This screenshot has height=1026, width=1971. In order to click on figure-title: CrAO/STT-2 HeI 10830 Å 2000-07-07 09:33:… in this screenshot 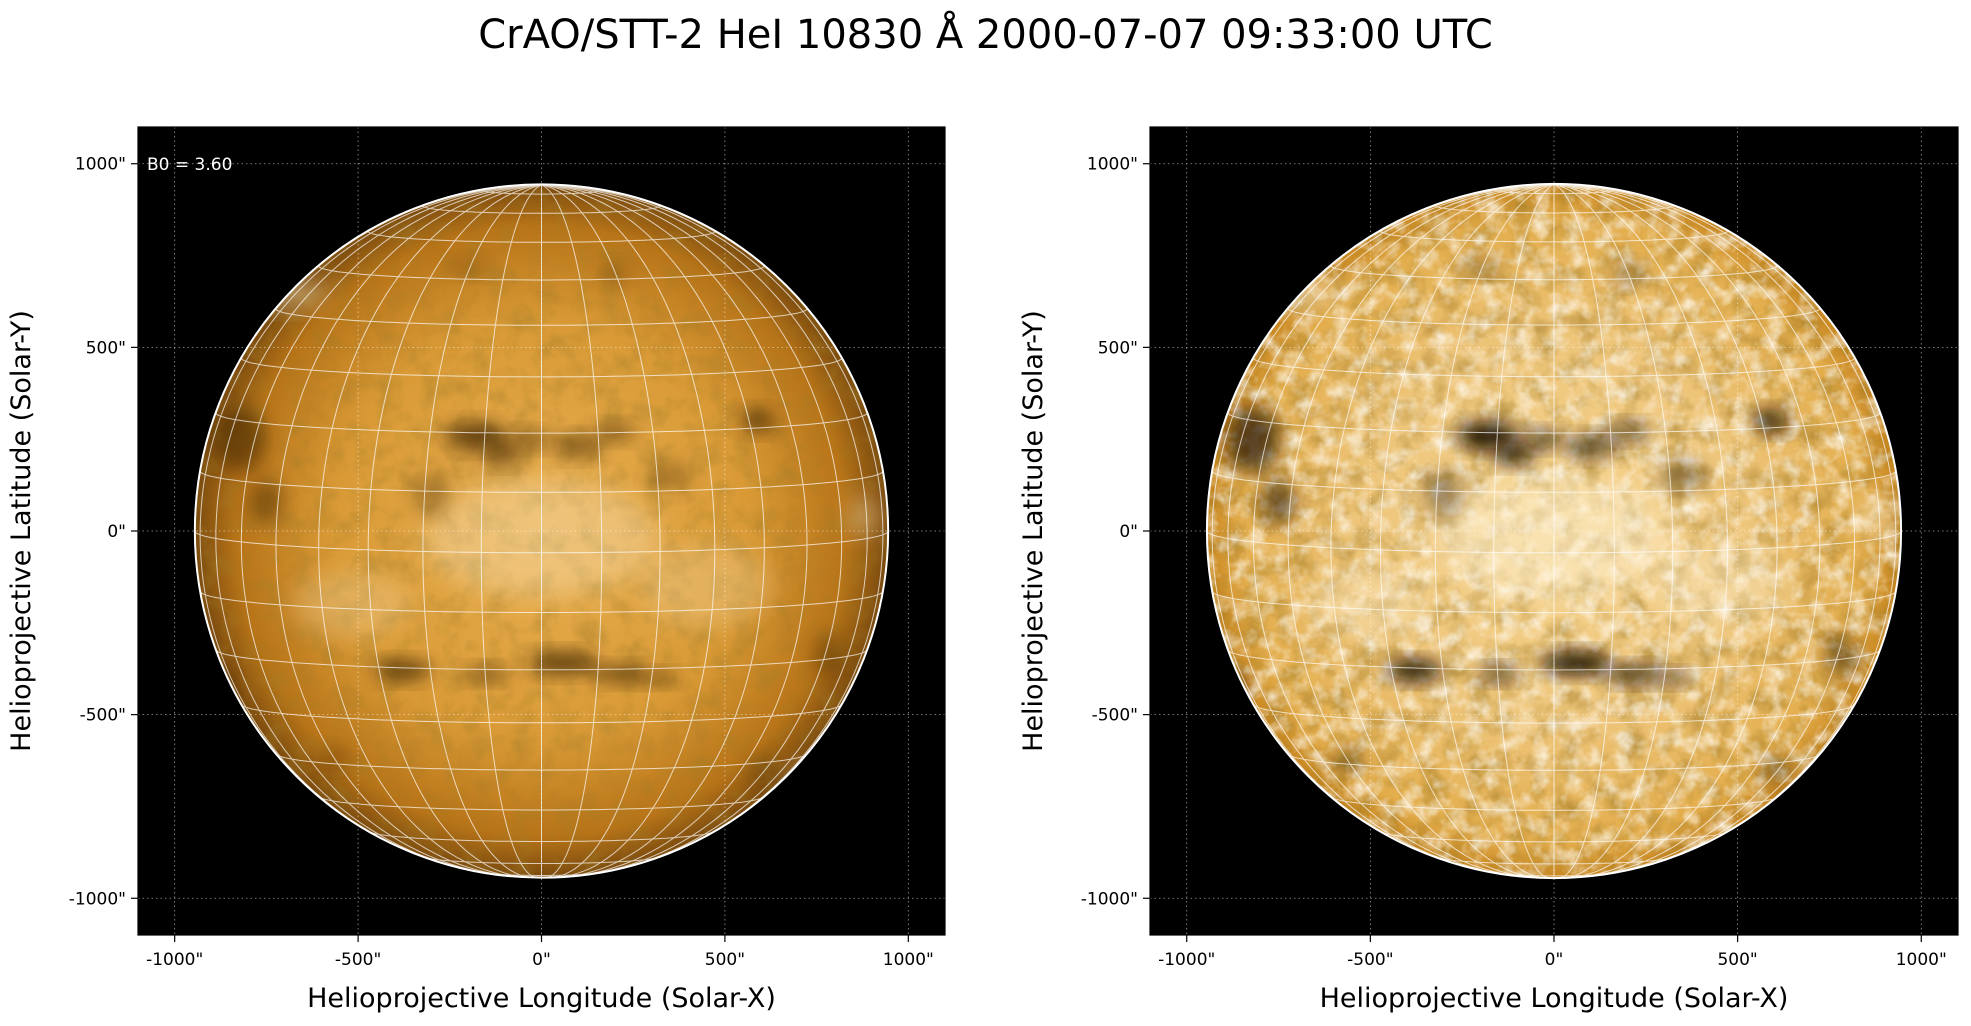, I will do `click(985, 35)`.